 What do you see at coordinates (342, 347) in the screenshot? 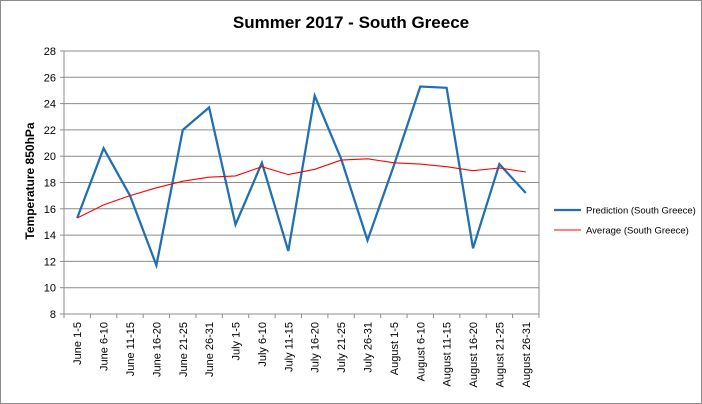
I see `x-tick-label: July 21-25` at bounding box center [342, 347].